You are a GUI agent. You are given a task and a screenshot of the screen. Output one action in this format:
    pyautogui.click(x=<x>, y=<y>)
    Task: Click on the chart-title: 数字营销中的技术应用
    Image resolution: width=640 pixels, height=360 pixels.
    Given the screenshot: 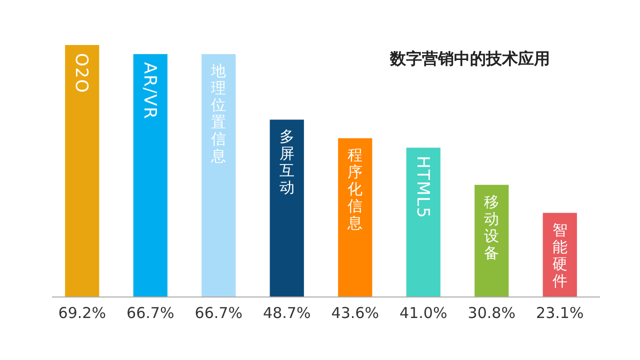 What is the action you would take?
    pyautogui.click(x=469, y=58)
    